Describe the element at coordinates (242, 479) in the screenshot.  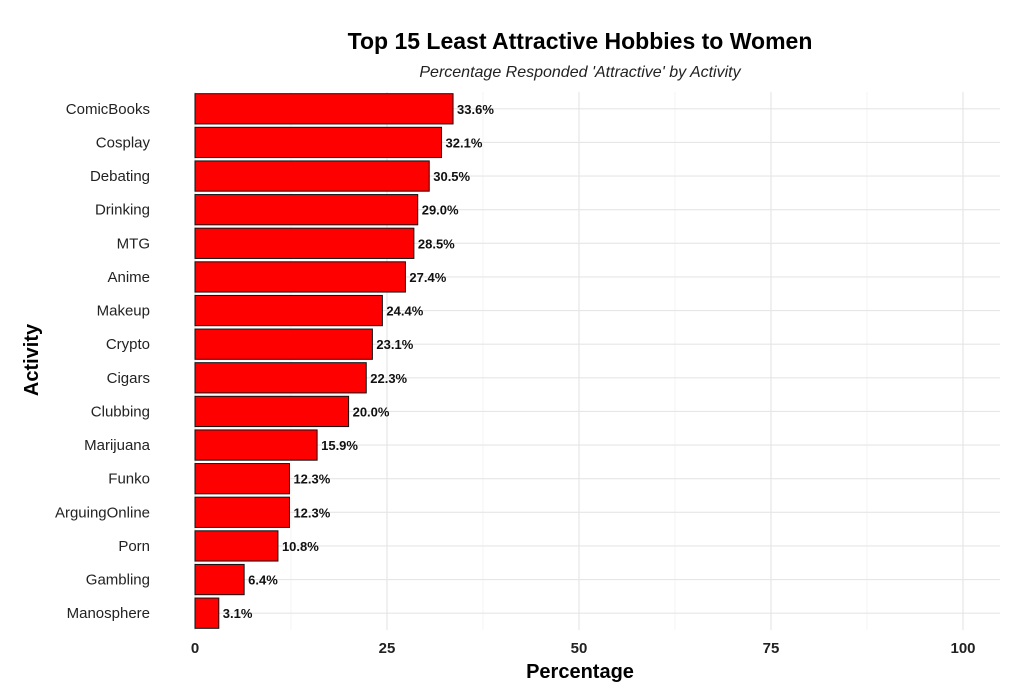
I see `bar-funko` at that location.